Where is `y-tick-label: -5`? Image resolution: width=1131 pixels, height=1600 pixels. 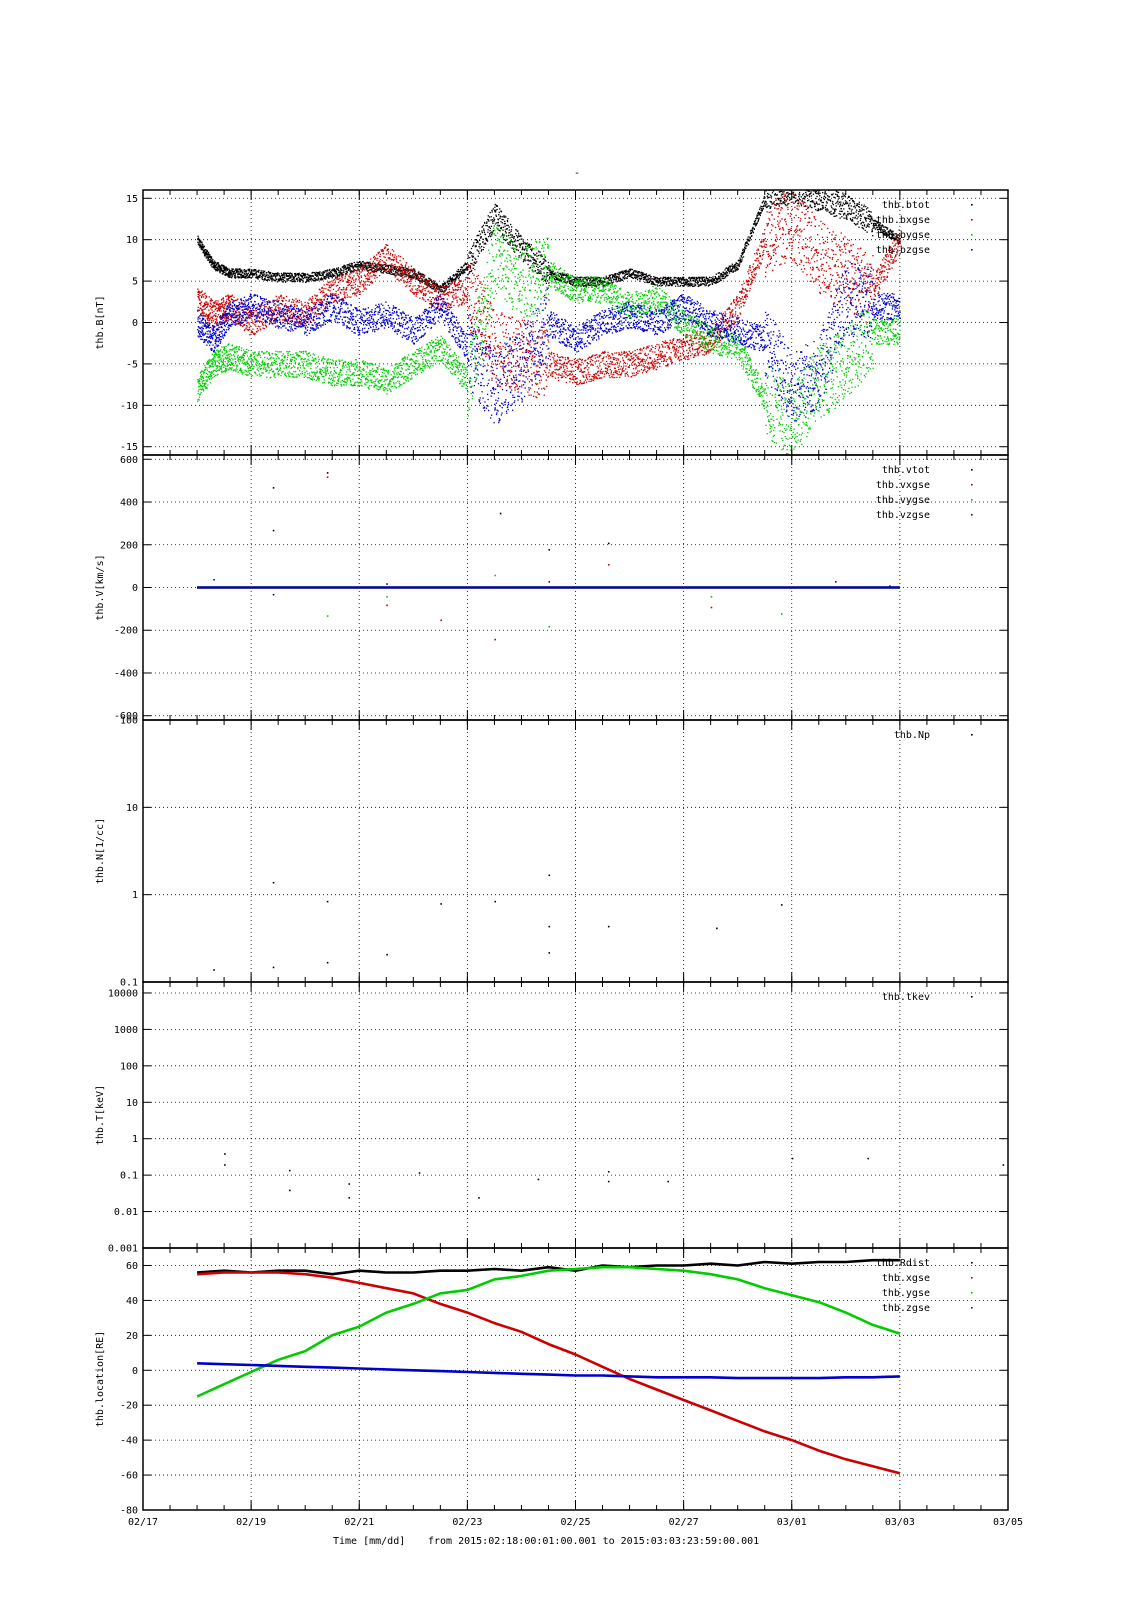 y-tick-label: -5 is located at coordinates (132, 364).